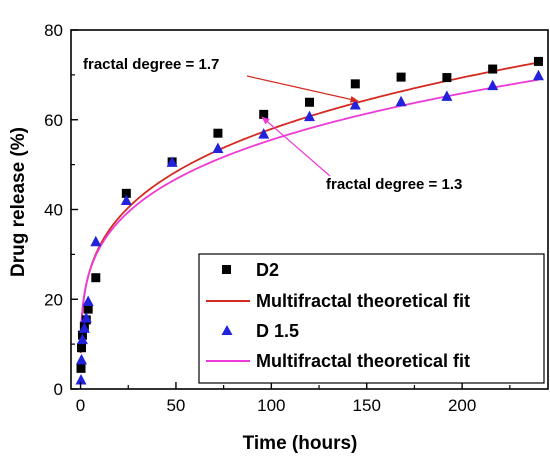  What do you see at coordinates (221, 79) in the screenshot?
I see `annotation-fractal-1-7: fractal degree = 1.7` at bounding box center [221, 79].